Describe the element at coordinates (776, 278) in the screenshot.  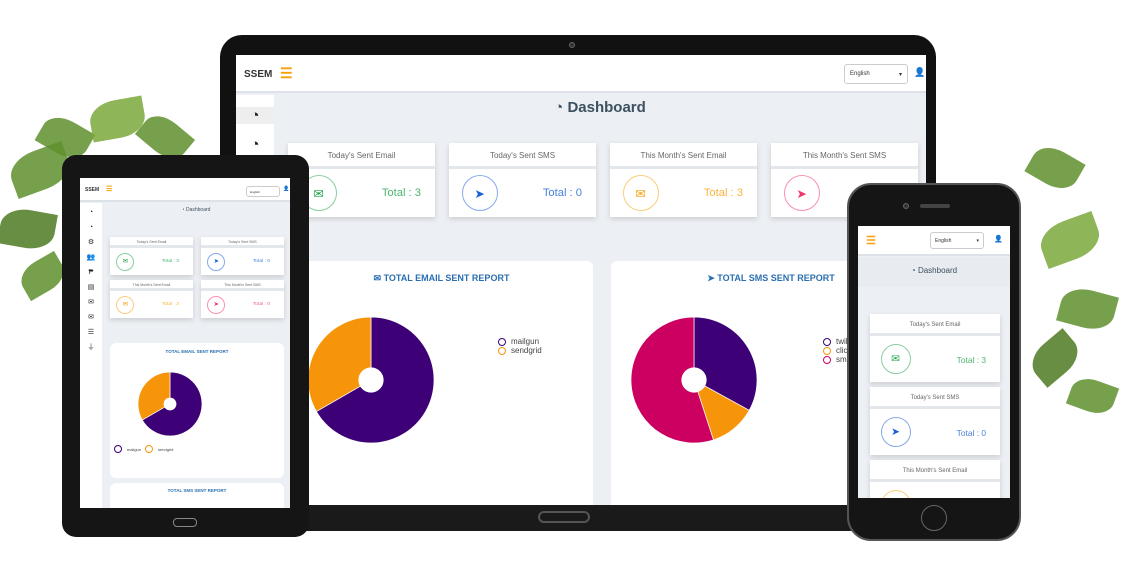
I see `sms-report-title: TOTAL SMS SENT REPORT` at that location.